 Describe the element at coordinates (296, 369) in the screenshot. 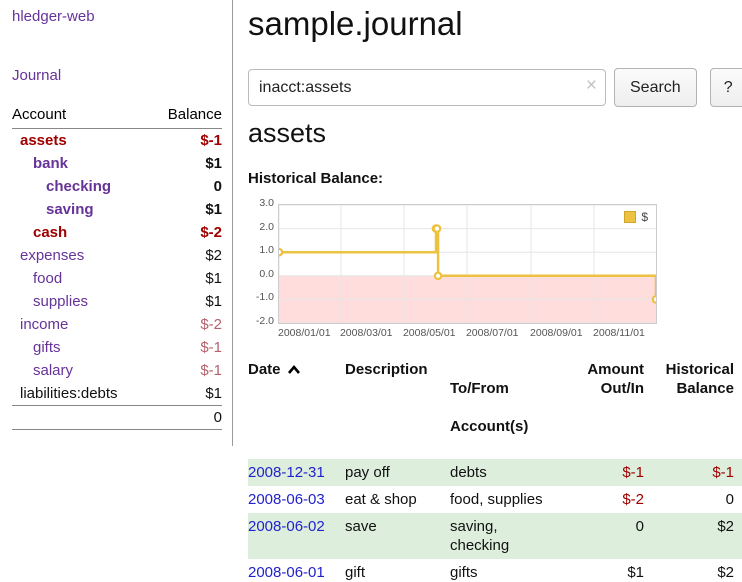

I see `register-header-date: Date` at that location.